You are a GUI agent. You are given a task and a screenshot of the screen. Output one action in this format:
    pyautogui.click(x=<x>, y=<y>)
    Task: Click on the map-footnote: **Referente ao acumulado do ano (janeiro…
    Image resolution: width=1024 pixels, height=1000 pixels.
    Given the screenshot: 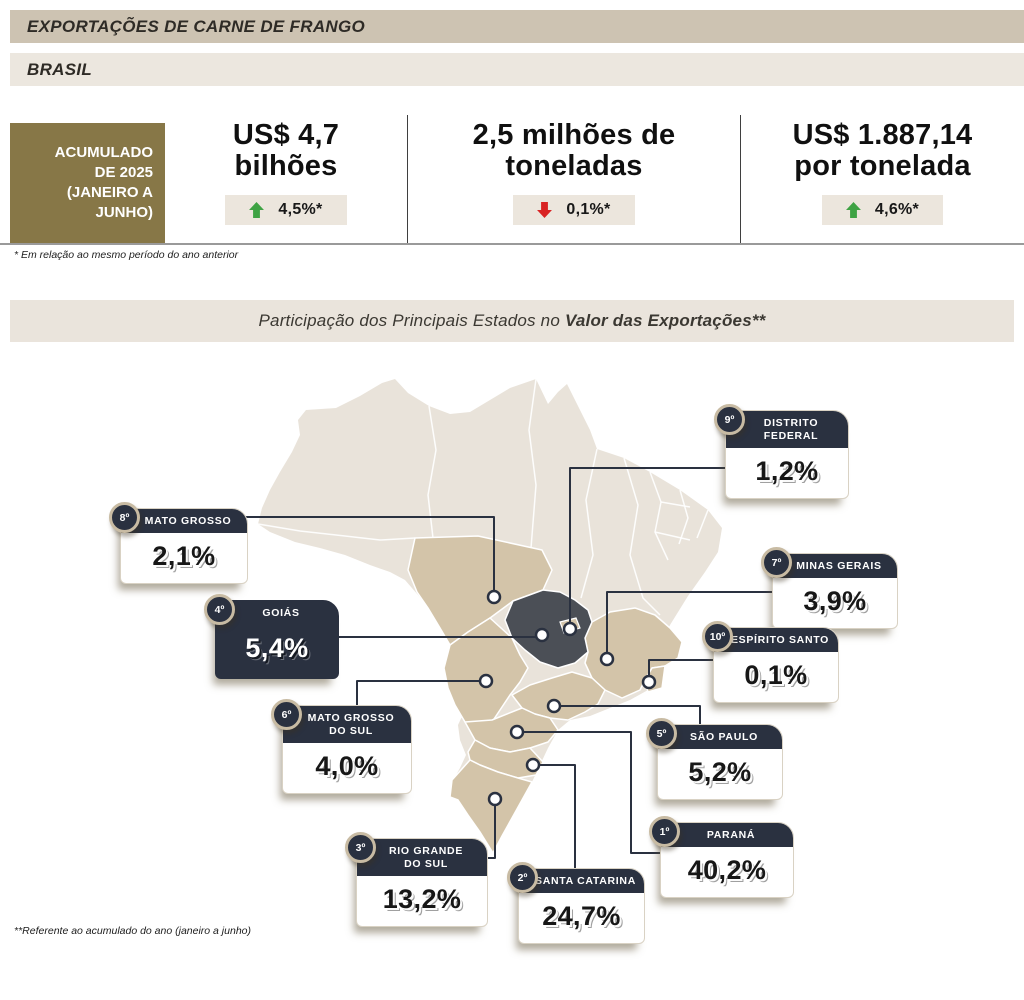 What is the action you would take?
    pyautogui.click(x=132, y=931)
    